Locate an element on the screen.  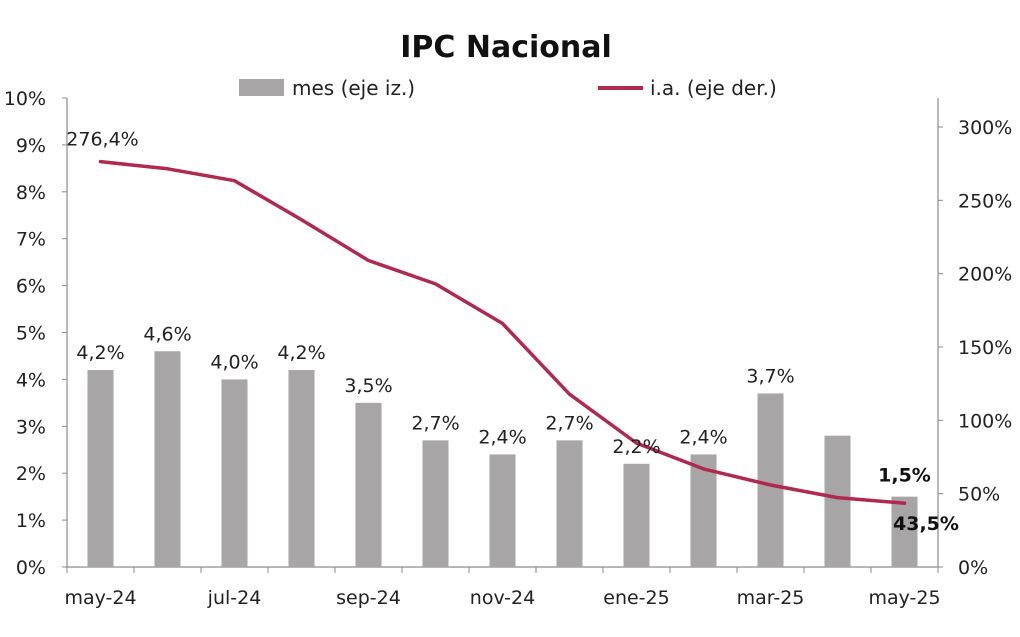
y-left-tick-label: 10% is located at coordinates (25, 99).